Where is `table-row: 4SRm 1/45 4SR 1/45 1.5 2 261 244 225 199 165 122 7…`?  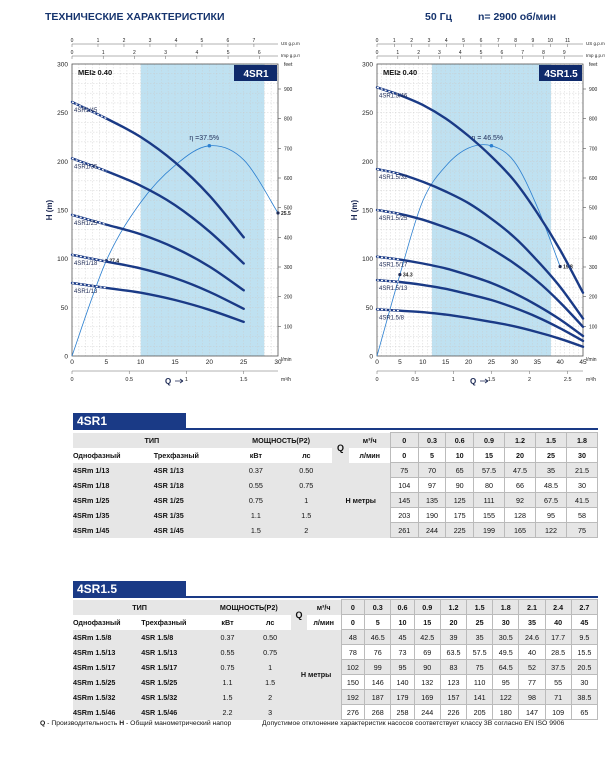 table-row: 4SRm 1/45 4SR 1/45 1.5 2 261 244 225 199 165 122 7… is located at coordinates (336, 530).